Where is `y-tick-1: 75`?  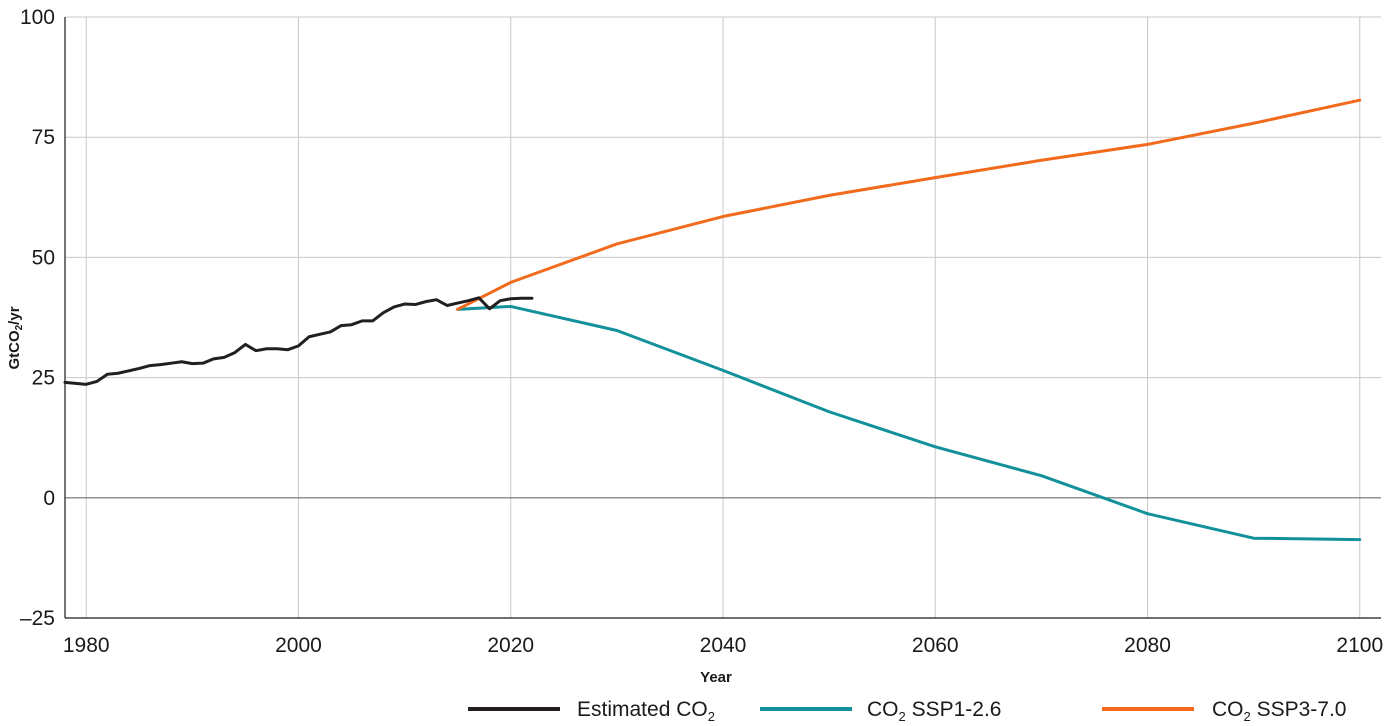
y-tick-1: 75 is located at coordinates (43, 137).